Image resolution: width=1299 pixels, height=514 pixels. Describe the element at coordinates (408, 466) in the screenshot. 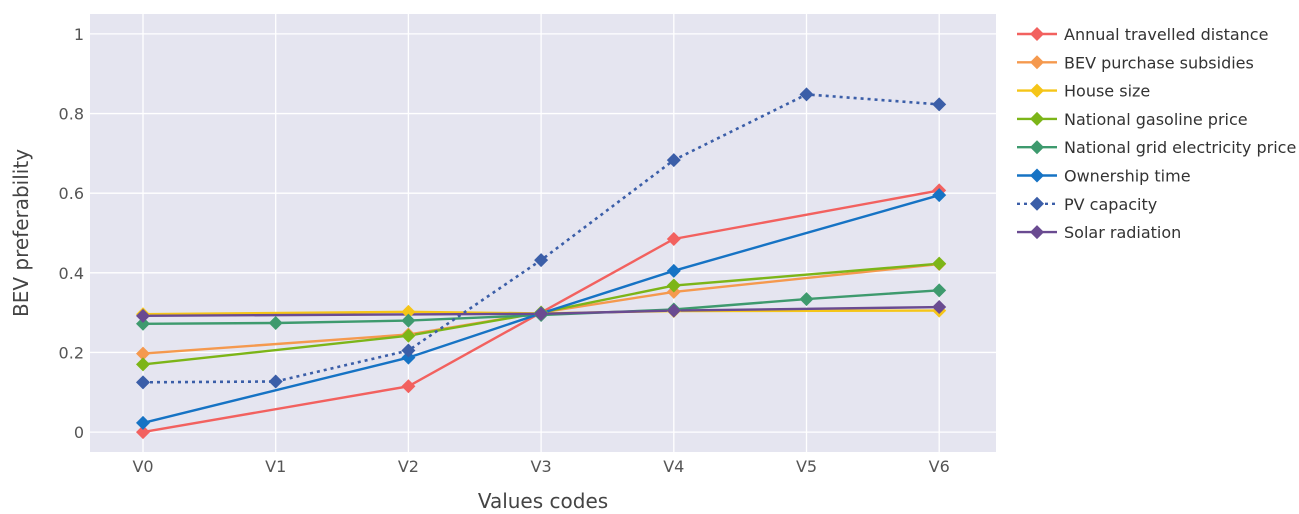

I see `x-tick-label: V2` at that location.